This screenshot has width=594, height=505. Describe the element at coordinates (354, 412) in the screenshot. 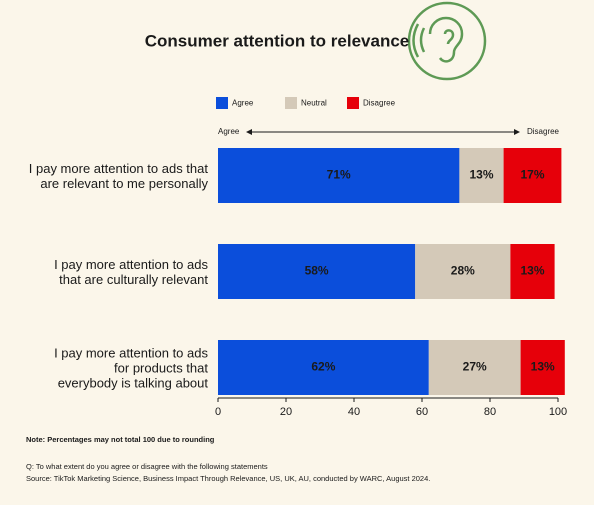

I see `x-tick-label: 40` at that location.